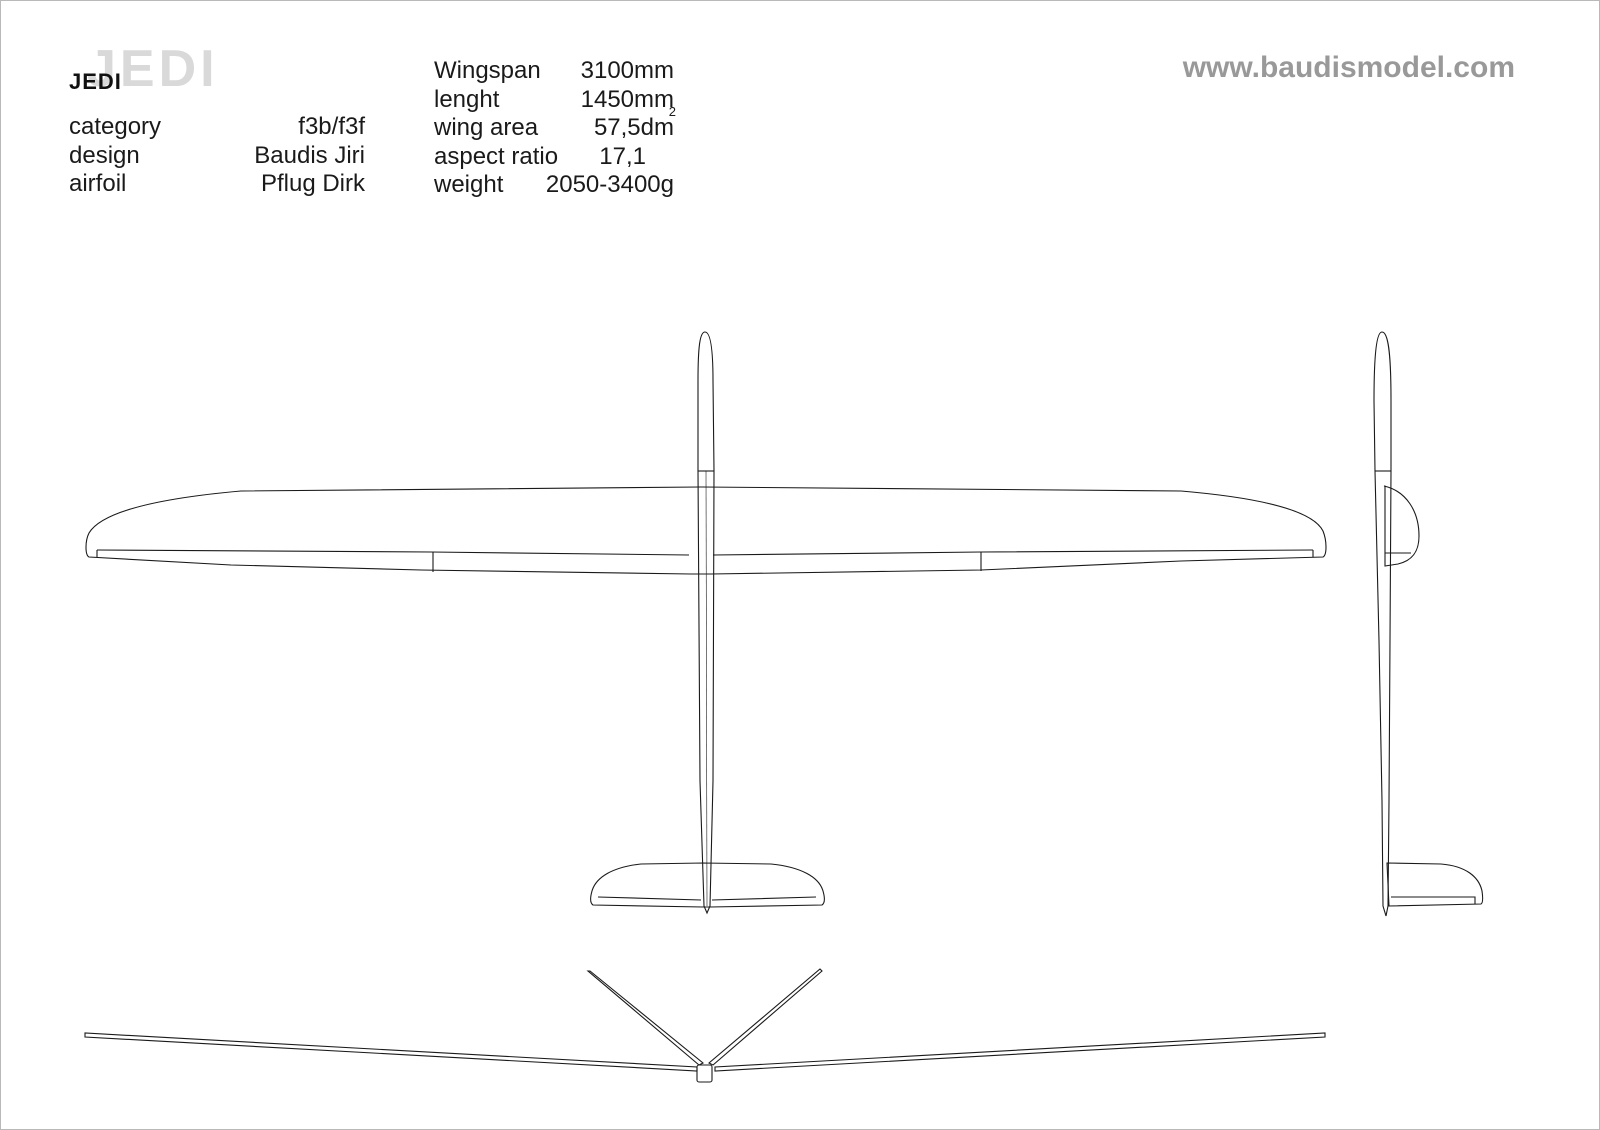 The image size is (1600, 1130). Describe the element at coordinates (627, 70) in the screenshot. I see `spec-value: 3100mm` at that location.